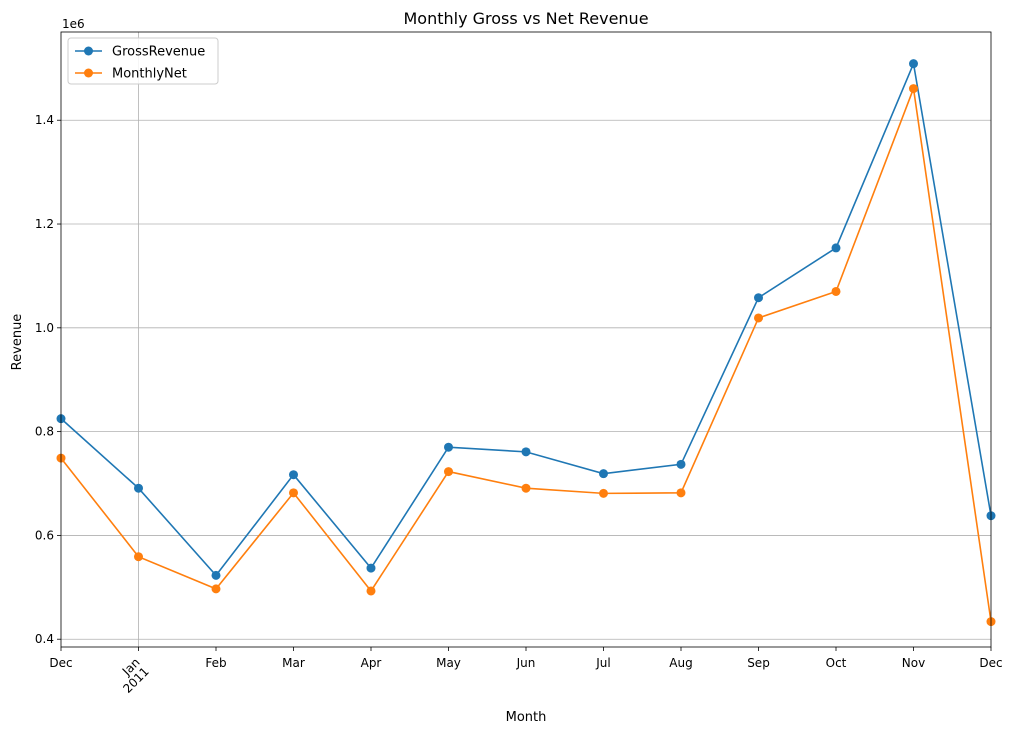 The width and height of the screenshot is (1014, 733). I want to click on y-tick-label: 1.0, so click(44, 328).